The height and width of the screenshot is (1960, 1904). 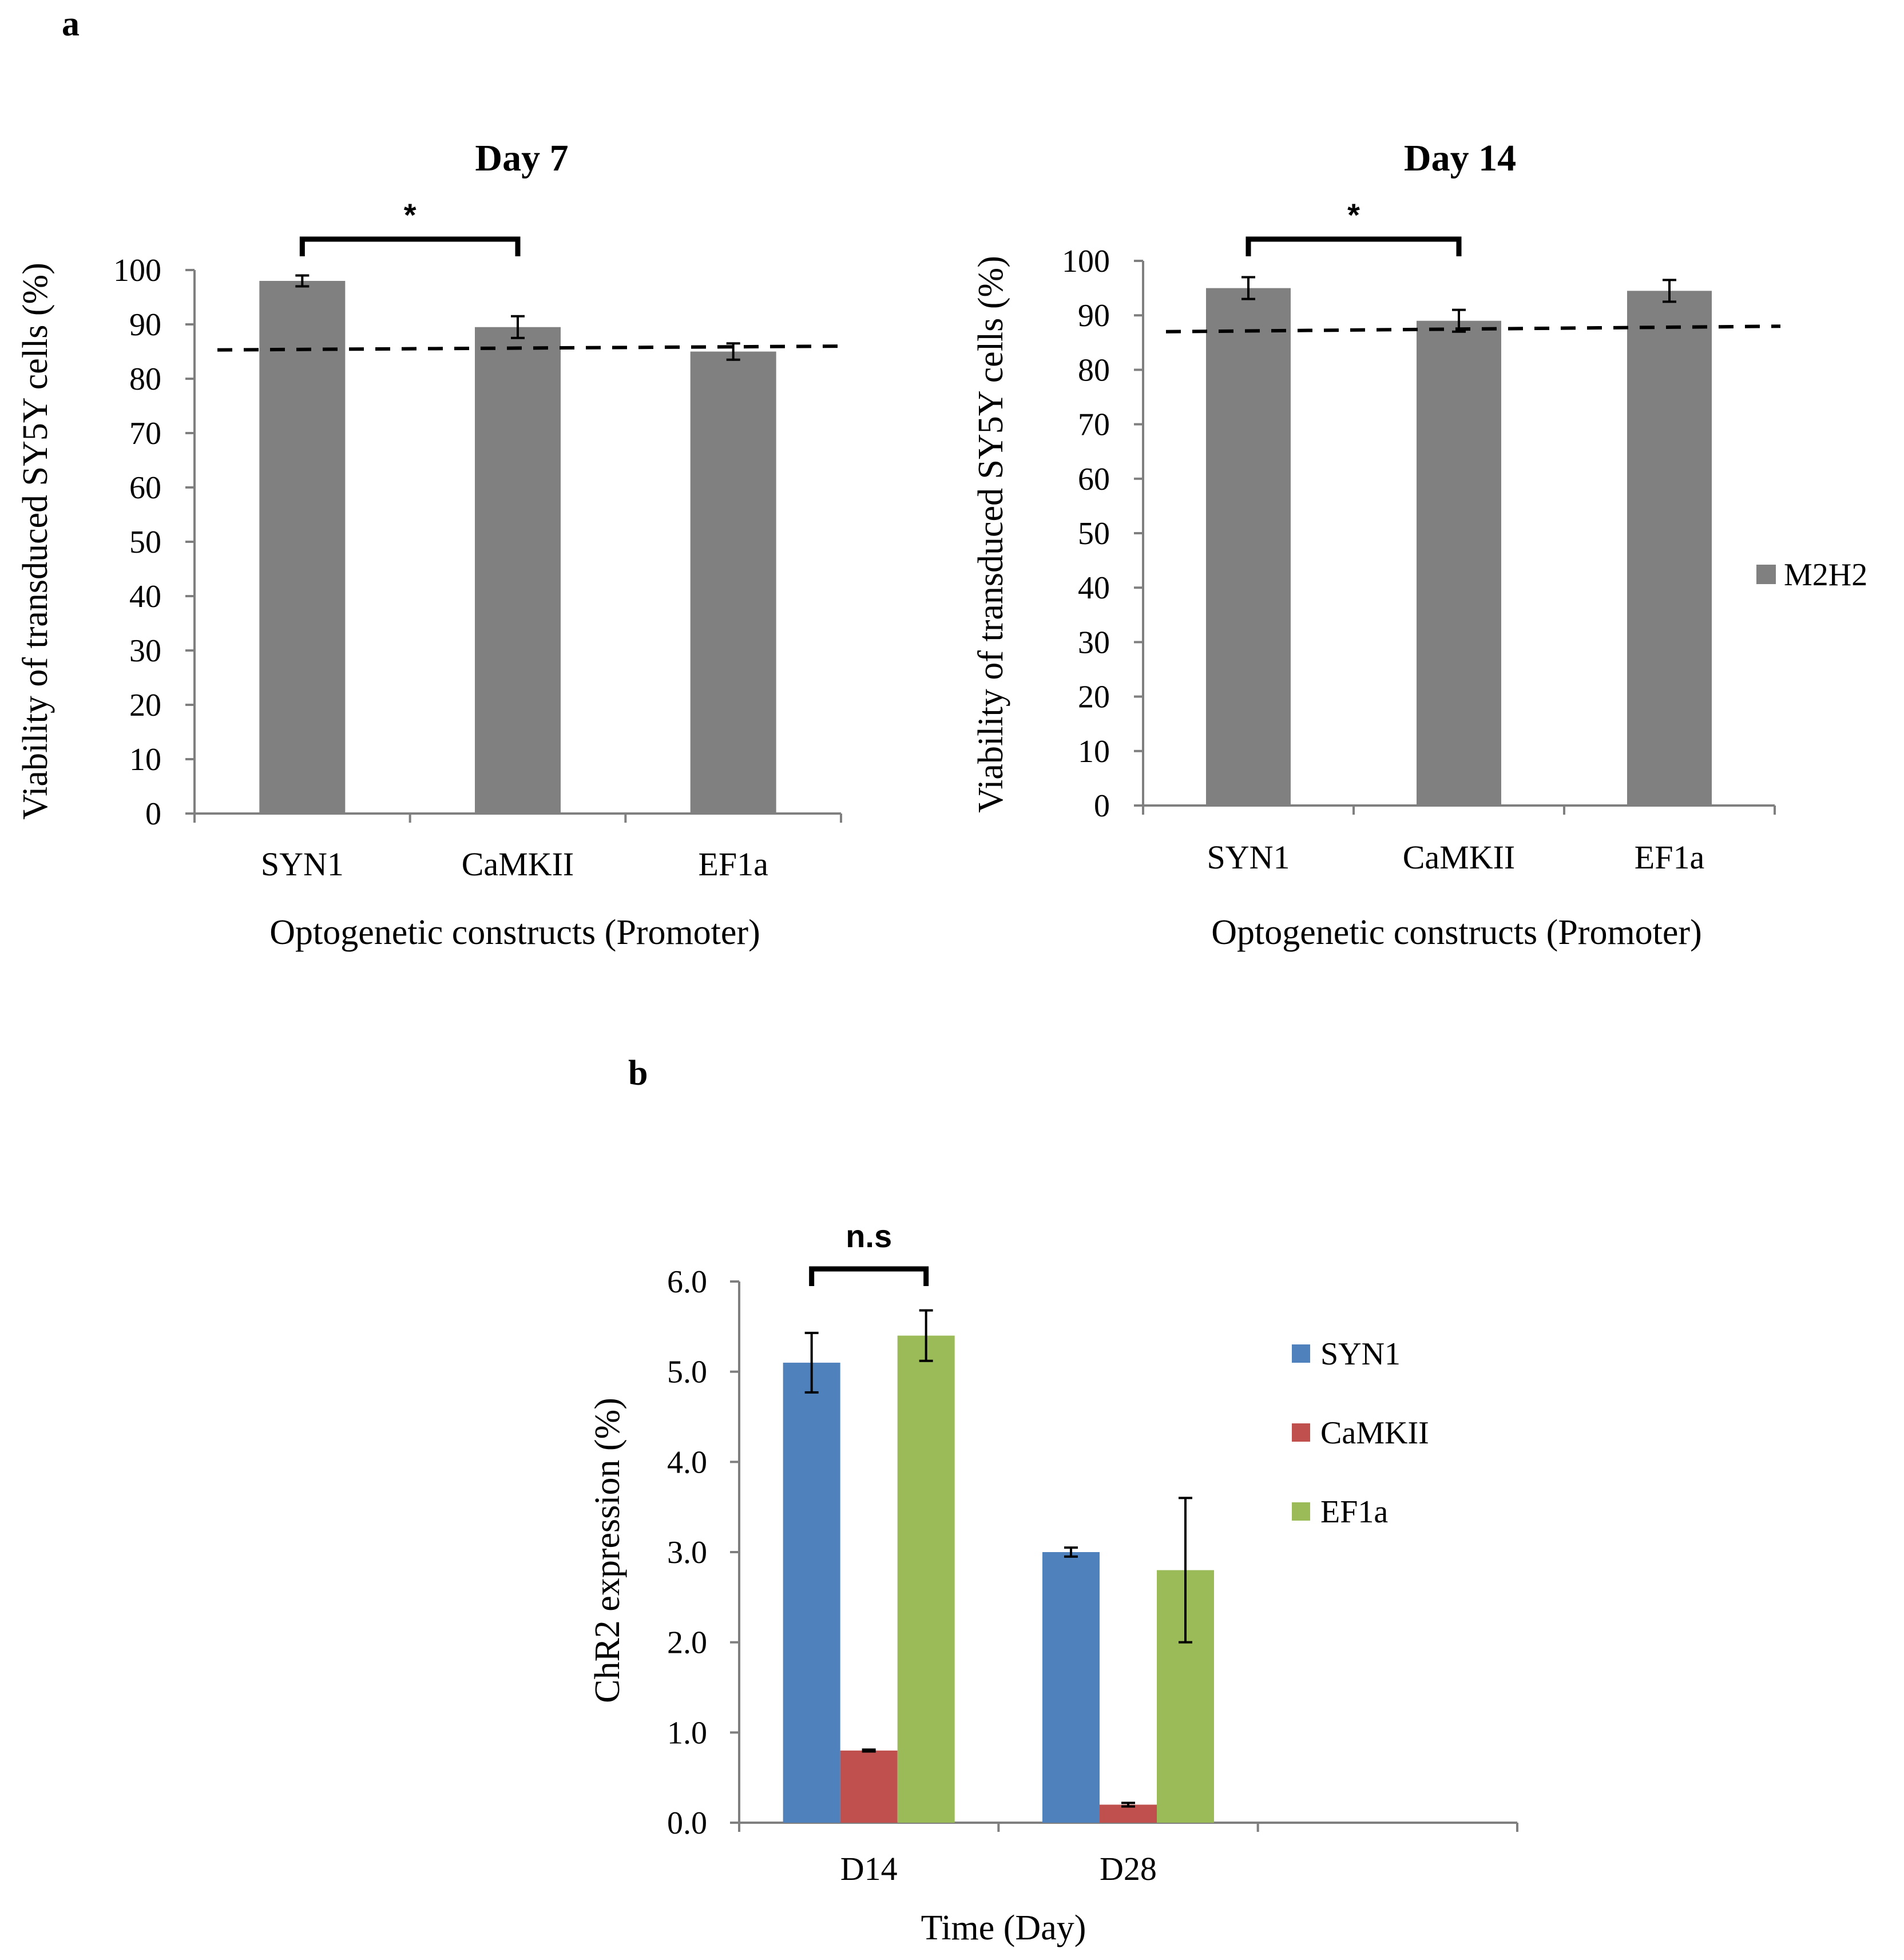 I want to click on day7-ytick-label: 10, so click(x=145, y=759).